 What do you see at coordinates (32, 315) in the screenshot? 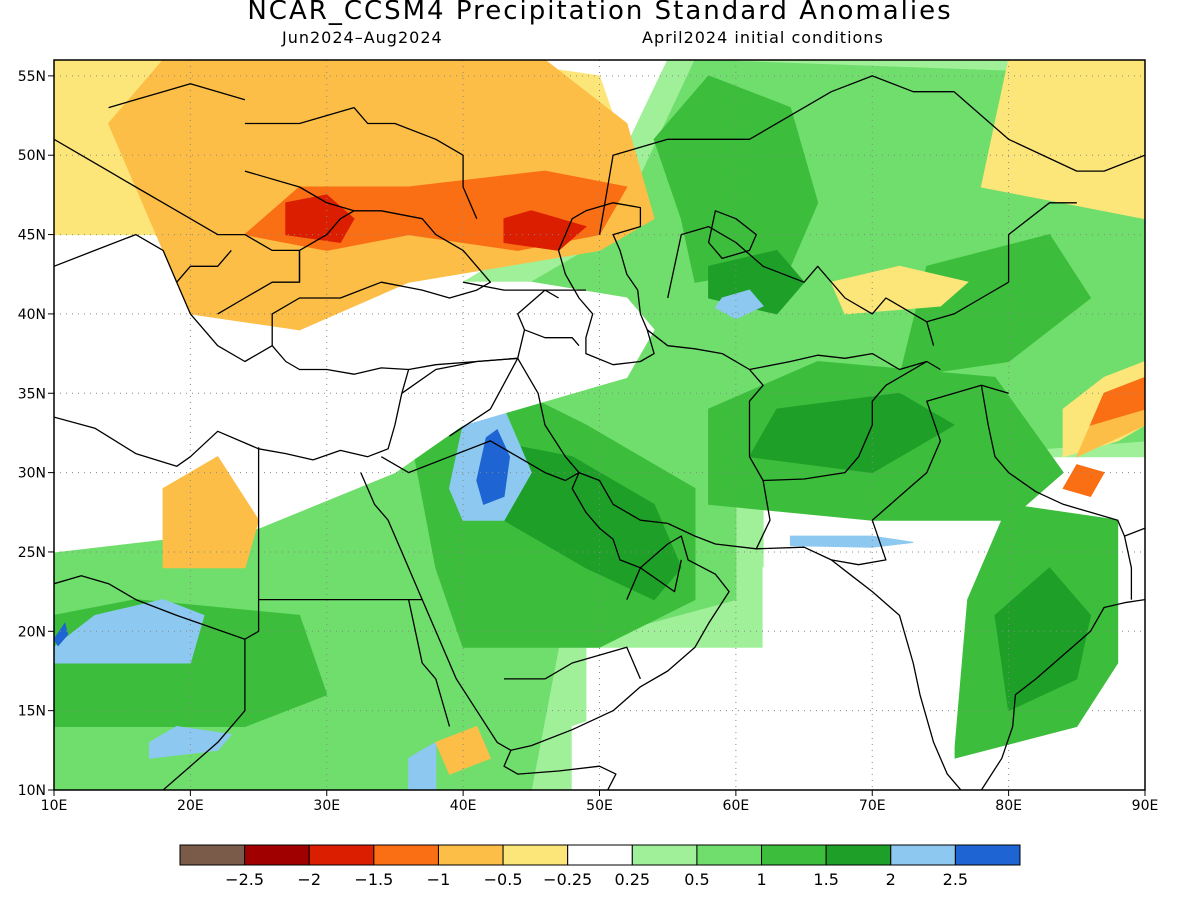
I see `lat-tick-label: 40N` at bounding box center [32, 315].